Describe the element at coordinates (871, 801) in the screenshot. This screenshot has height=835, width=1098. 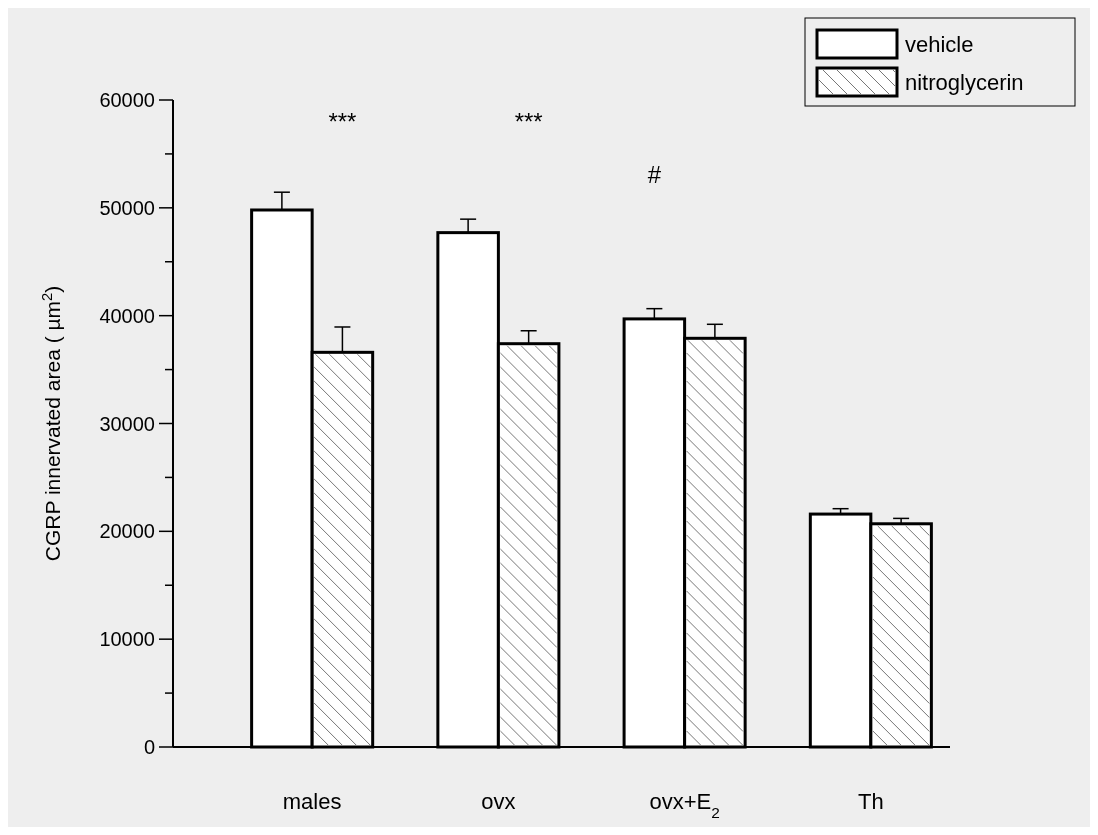
I see `x-tick-label: Th` at that location.